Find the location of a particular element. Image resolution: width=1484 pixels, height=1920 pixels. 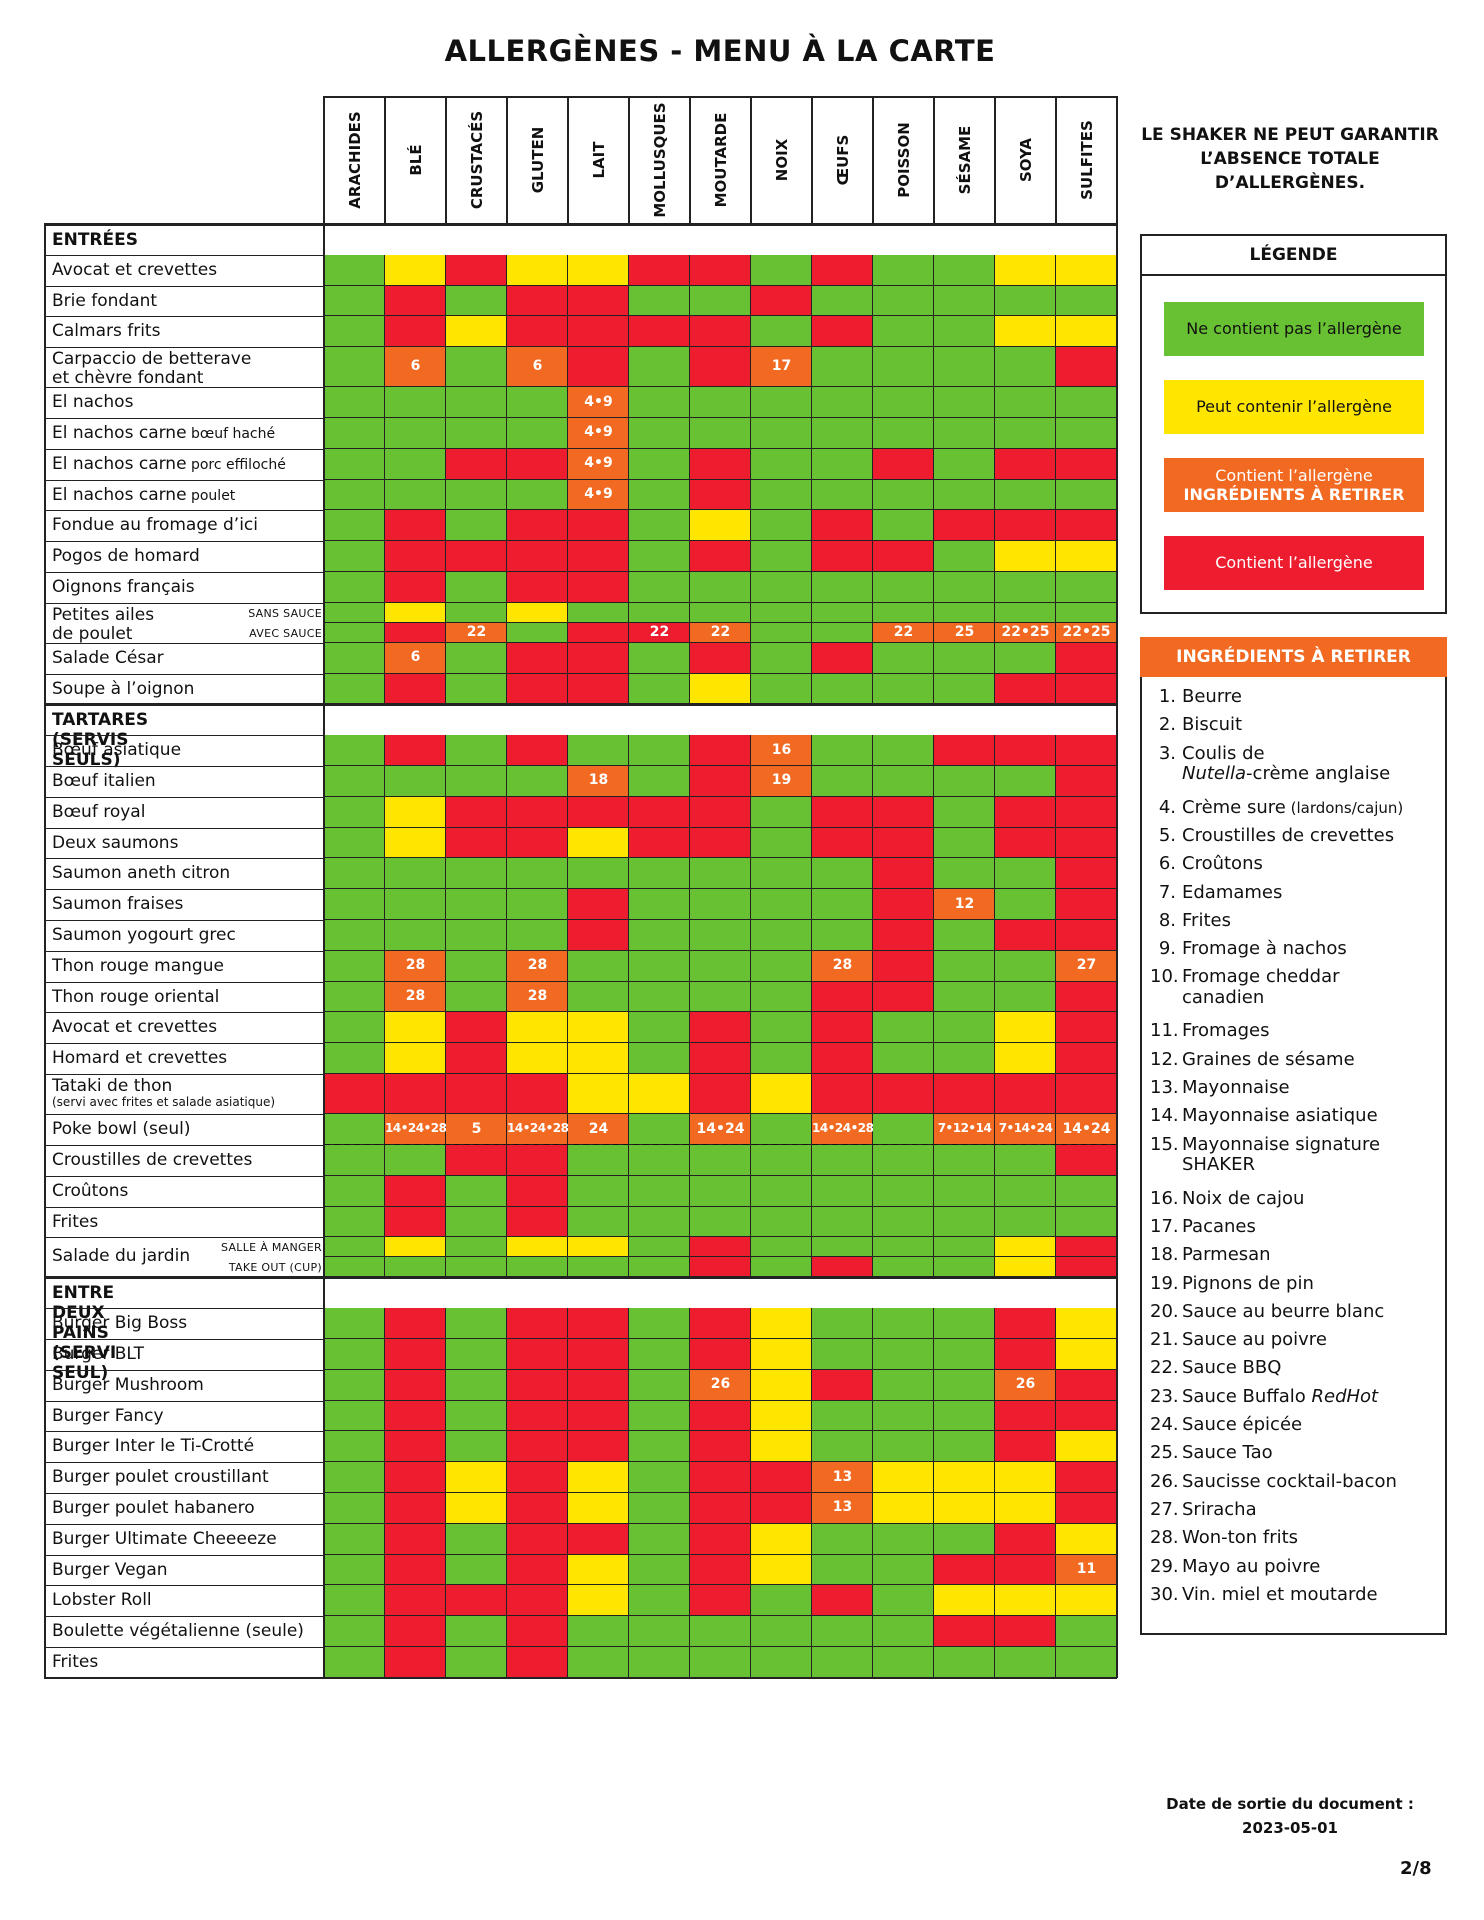

ingredient-item: 3. Coulis de Nutella-crème anglaise is located at coordinates (1270, 764).